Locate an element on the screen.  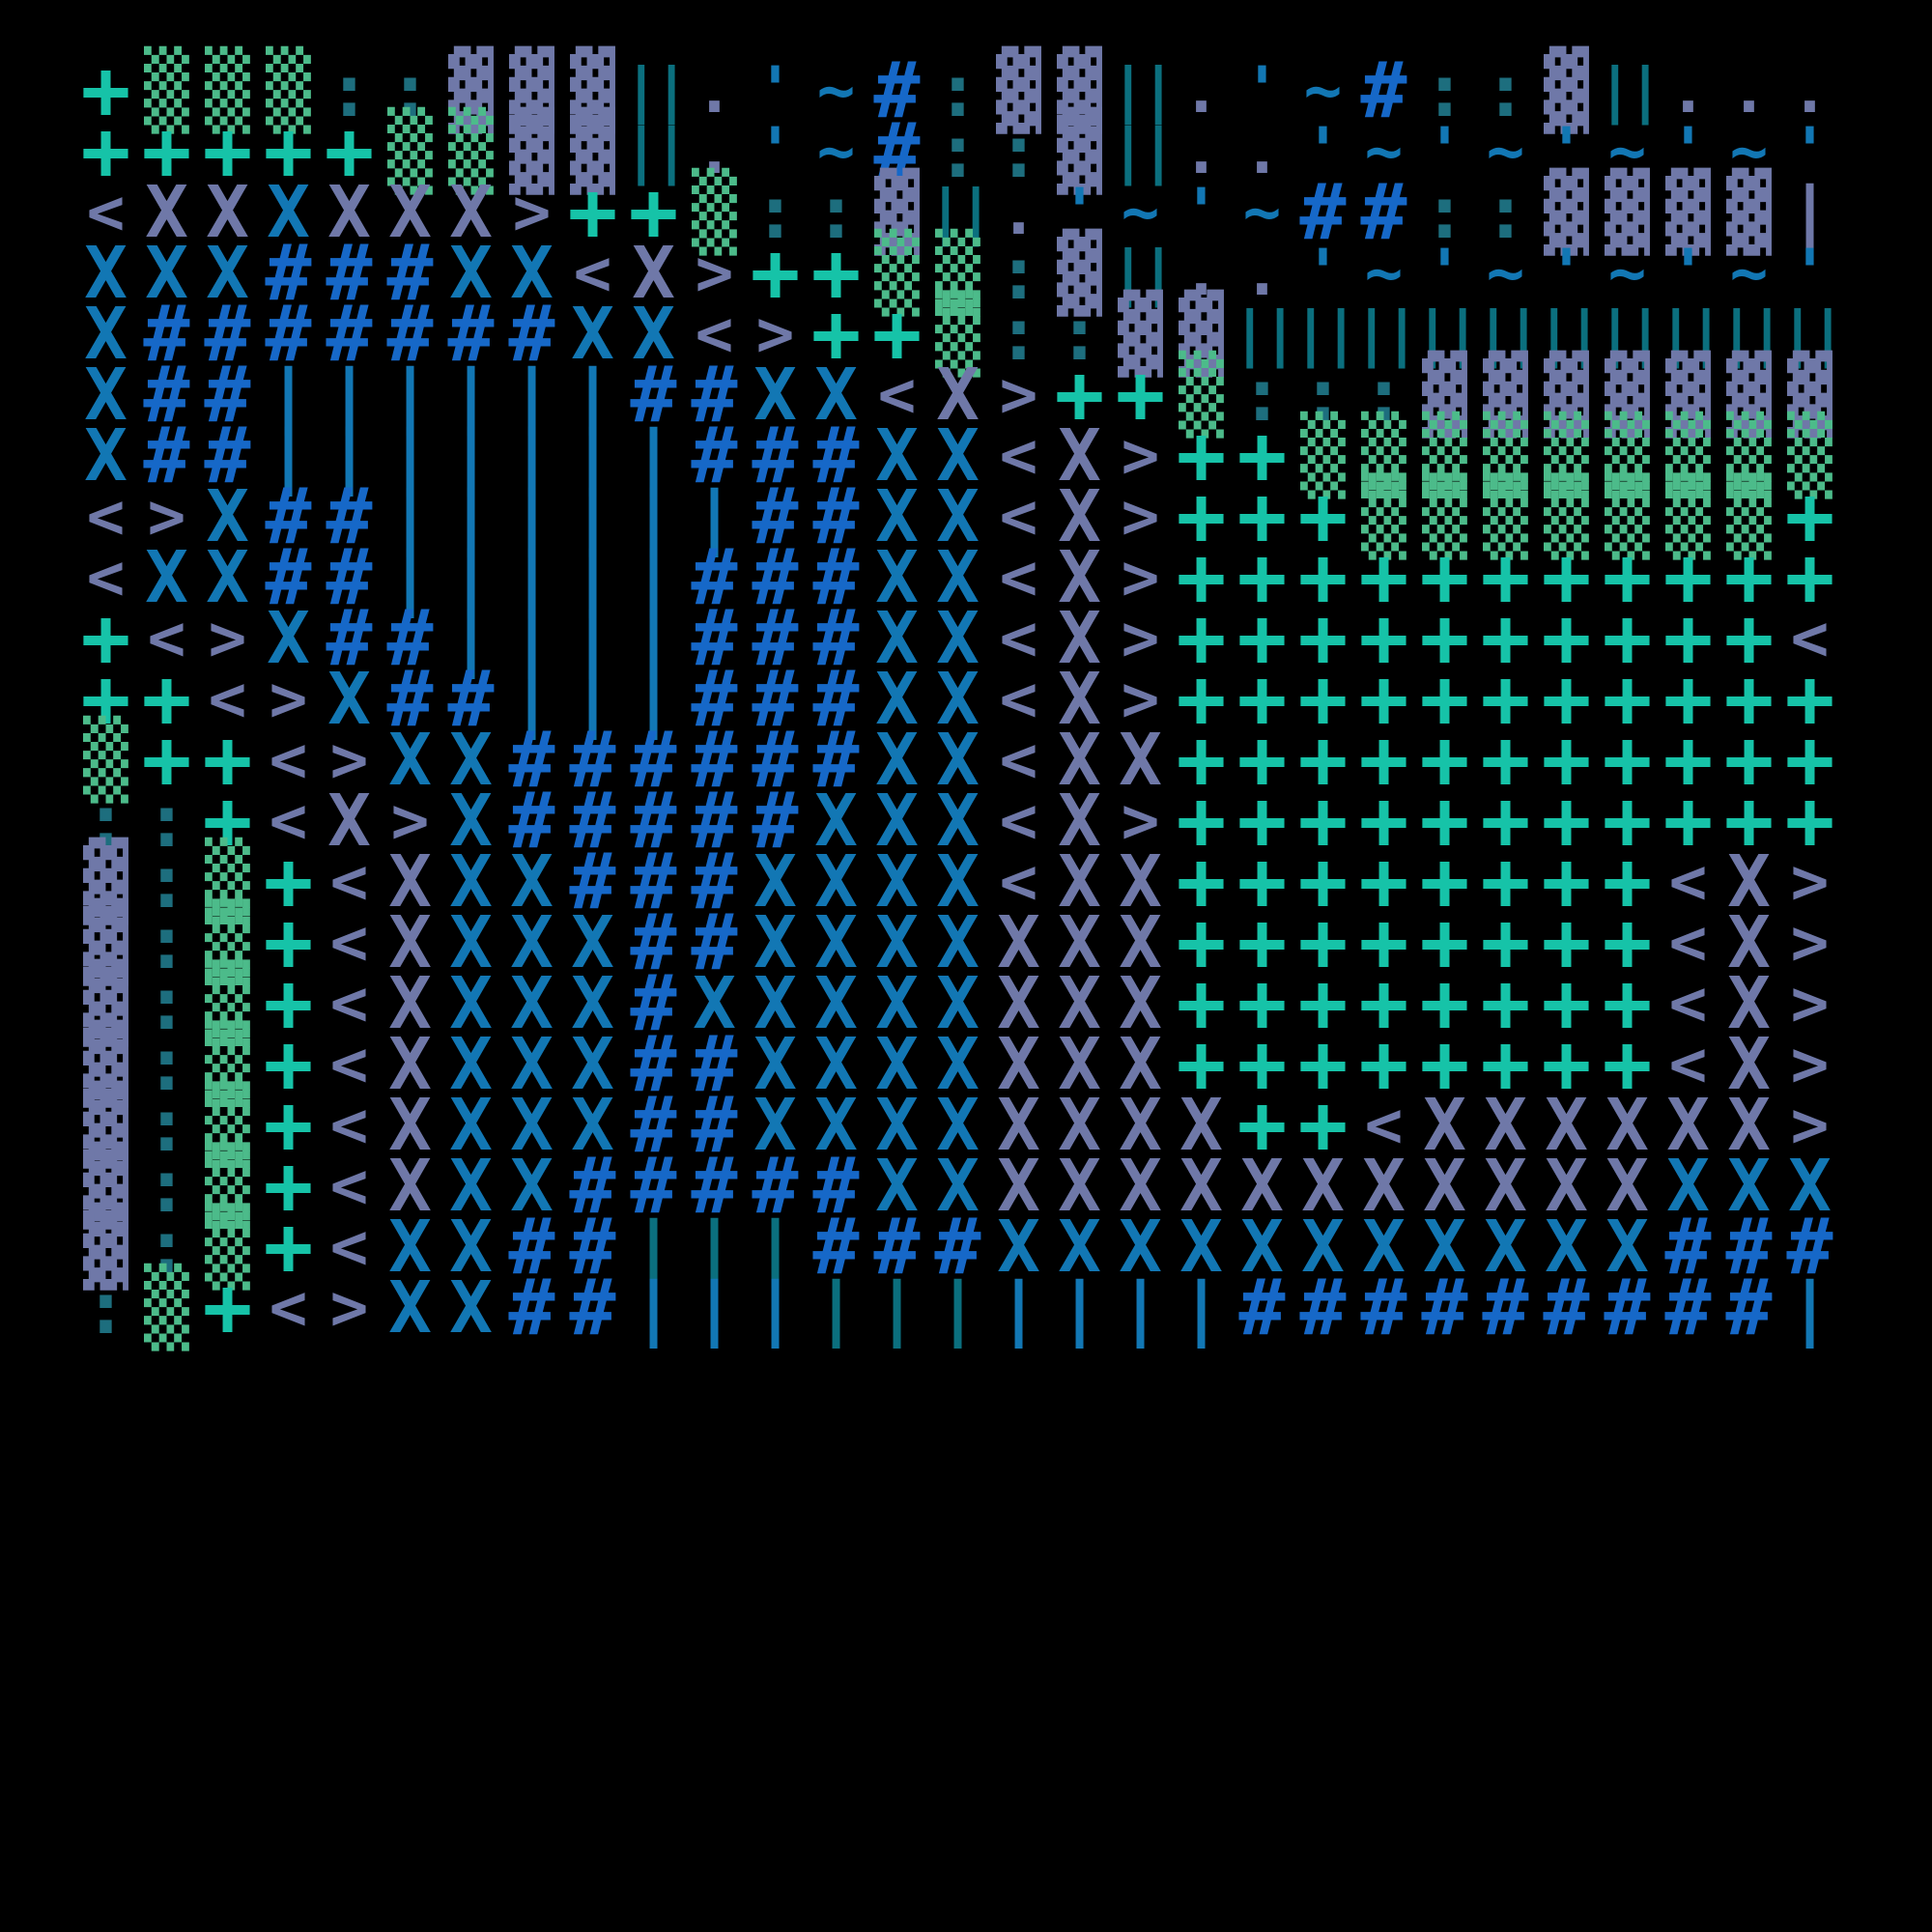
glyph-row: < X X X X X X > + + ▒:: ▓ ||. ' ~ ' ~ # #:: ▓ ▓ ▓ ▓ | is located at coordinates (957, 212).